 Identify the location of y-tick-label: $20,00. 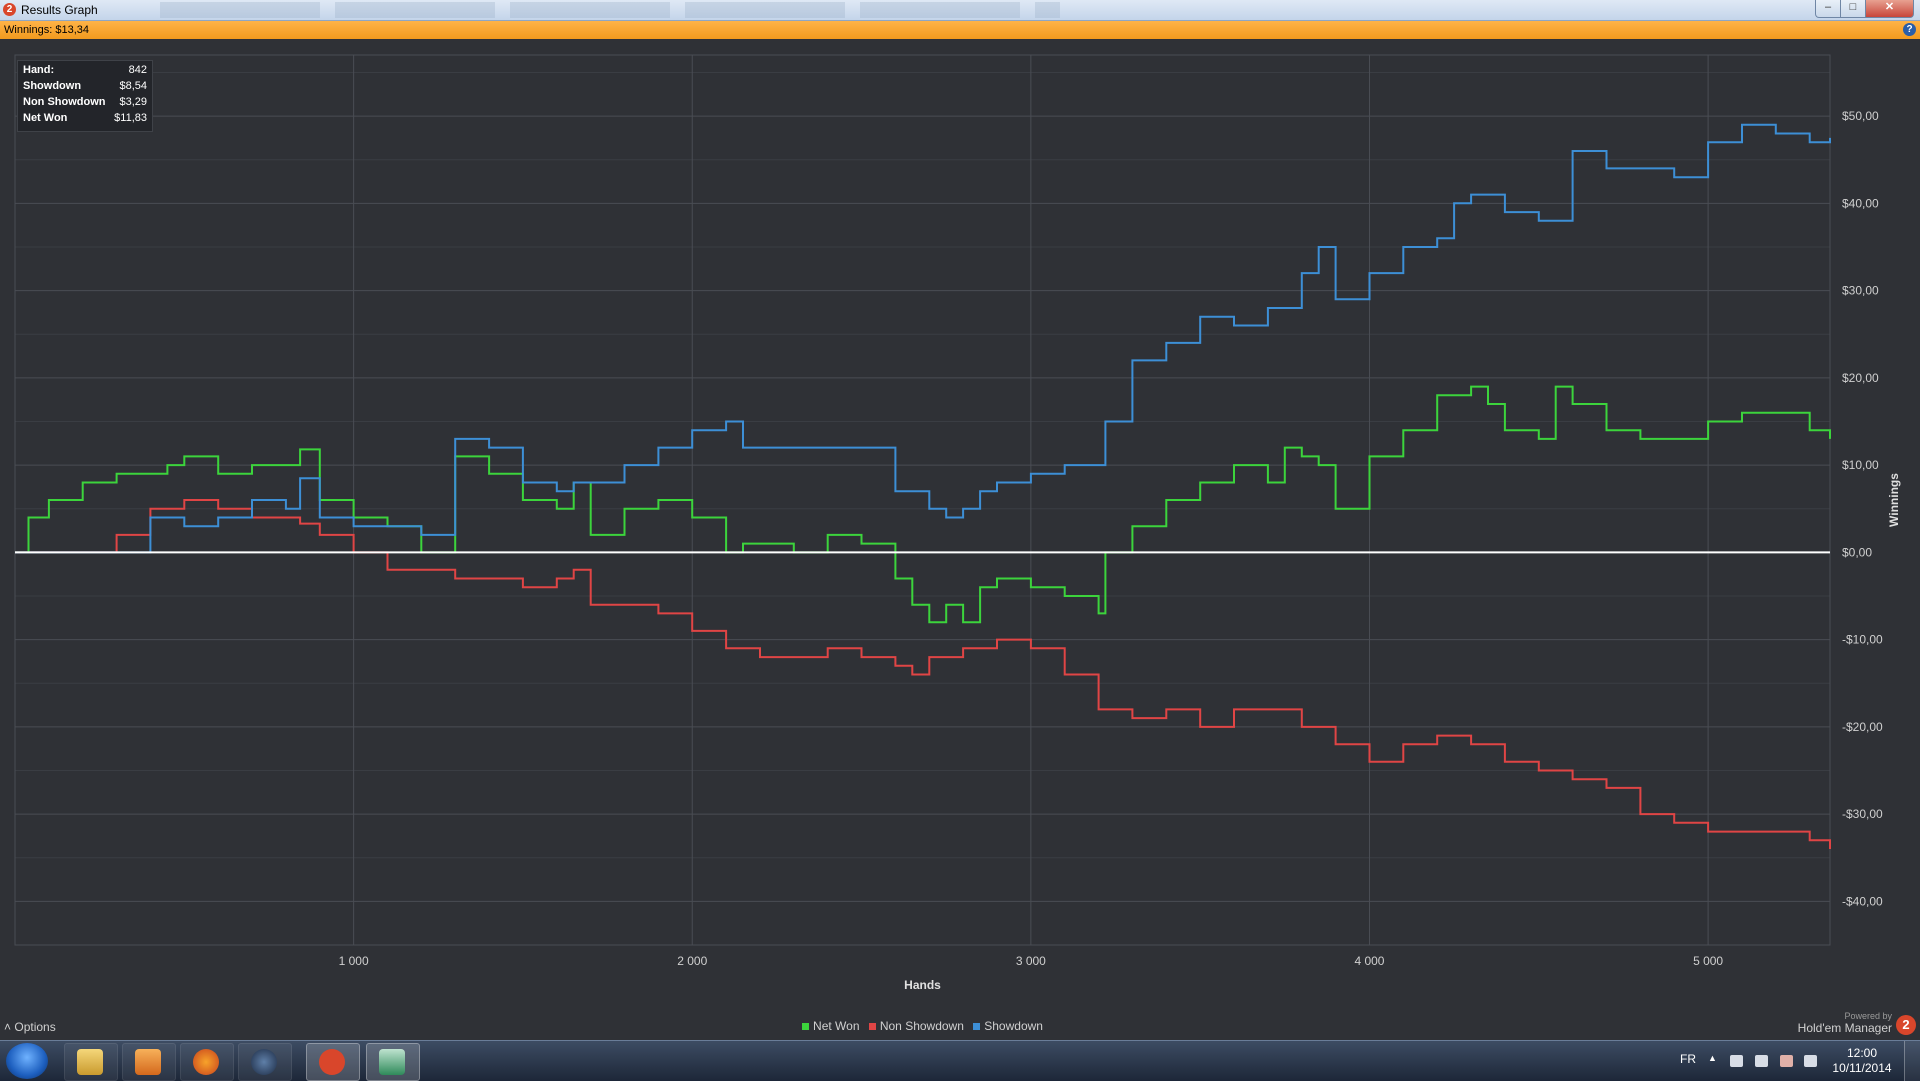
(1860, 378).